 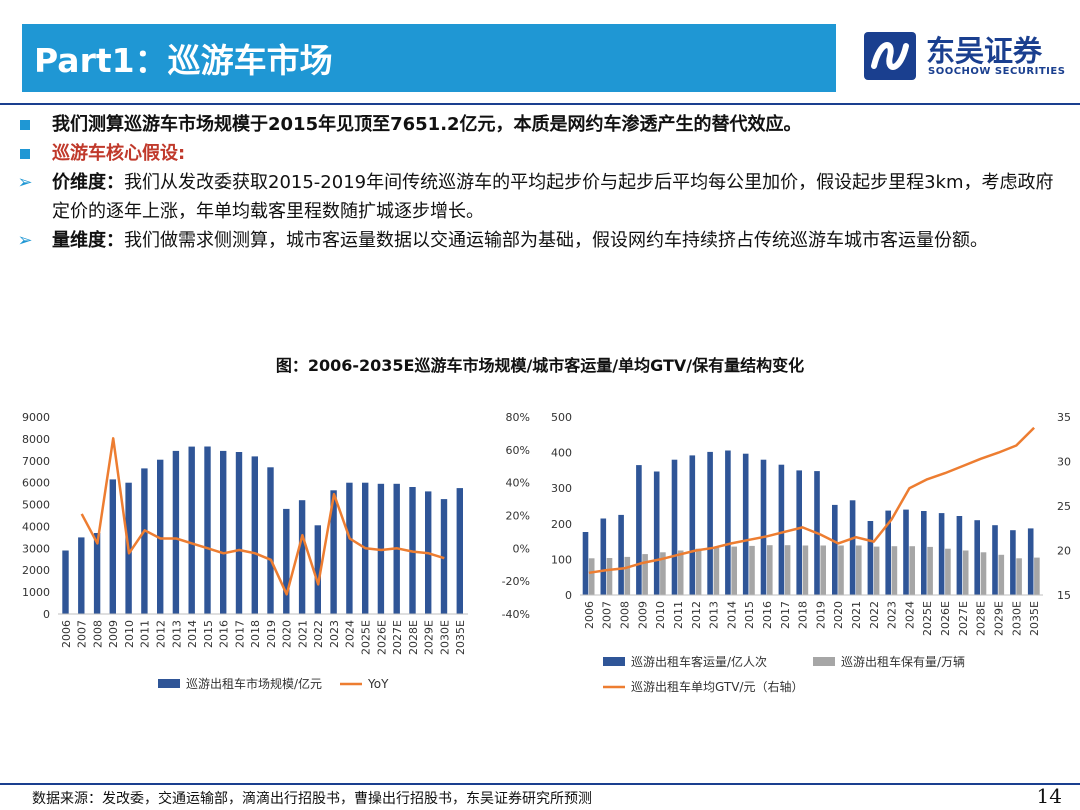 I want to click on bar-1-2013, so click(x=716, y=571).